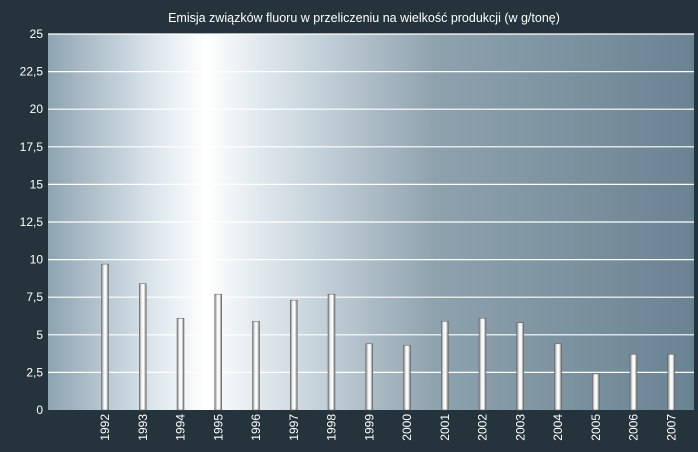  Describe the element at coordinates (32, 72) in the screenshot. I see `y-tick-label: 22,5` at that location.